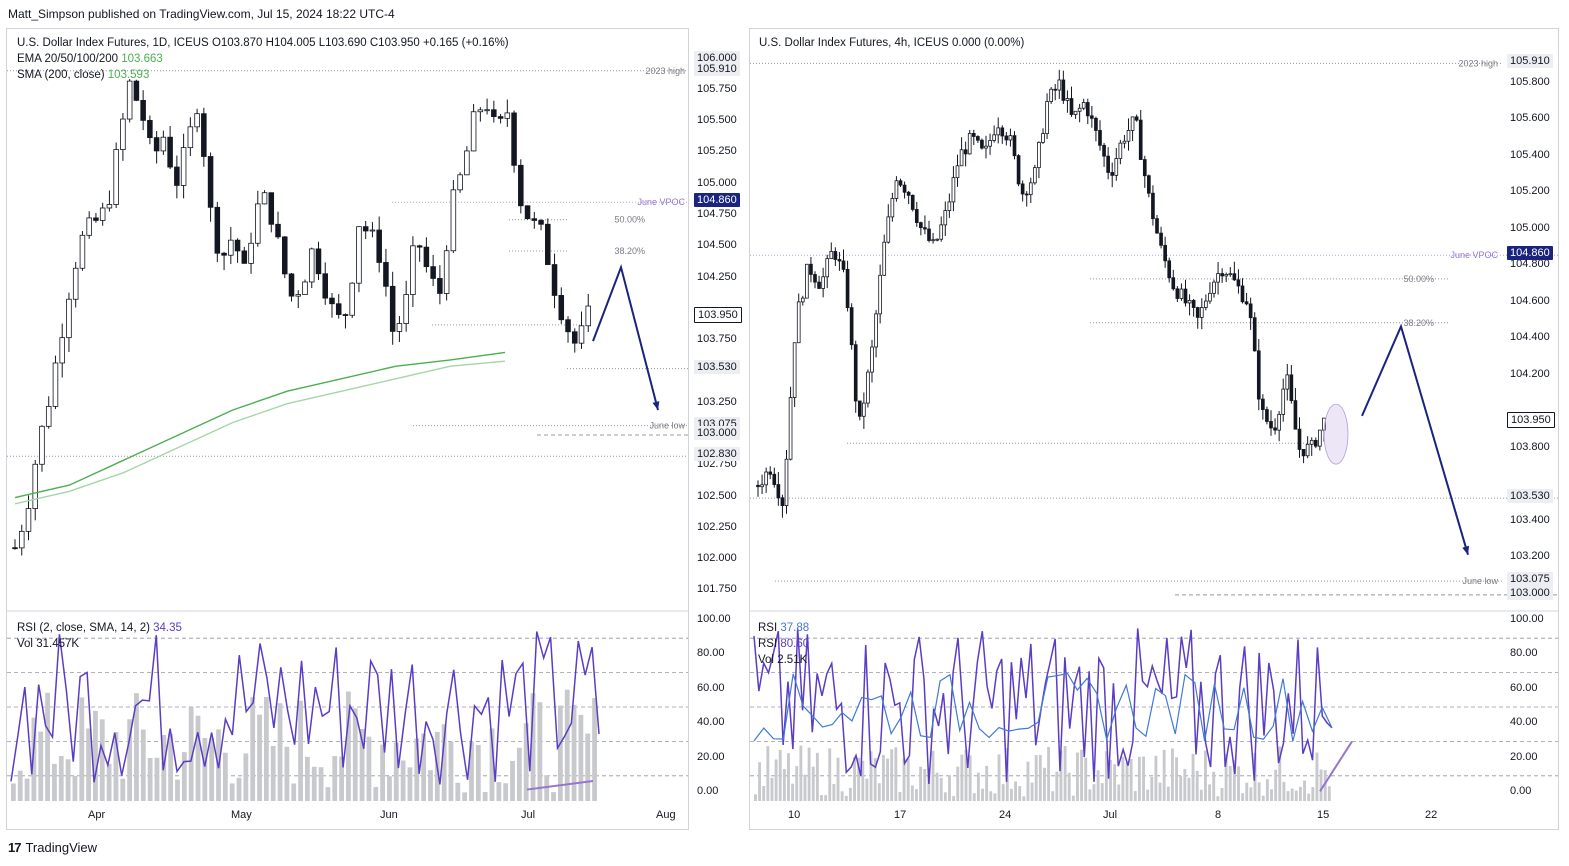  What do you see at coordinates (1530, 118) in the screenshot?
I see `price-tick-label: 105.600` at bounding box center [1530, 118].